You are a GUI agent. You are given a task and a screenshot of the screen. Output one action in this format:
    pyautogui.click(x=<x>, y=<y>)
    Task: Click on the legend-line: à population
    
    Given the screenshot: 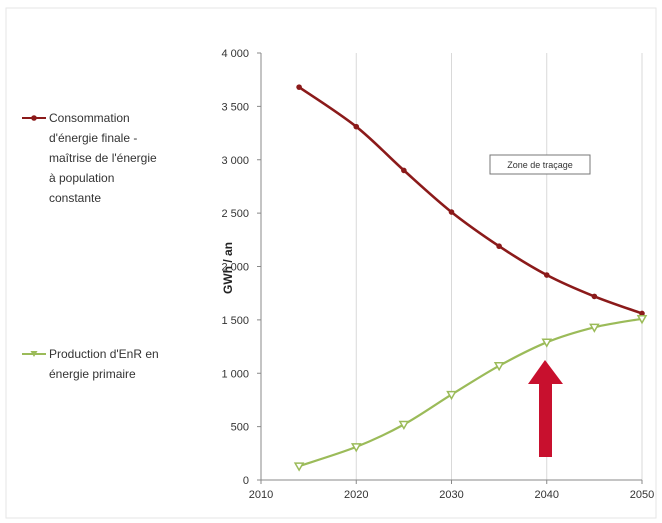 What is the action you would take?
    pyautogui.click(x=81, y=178)
    